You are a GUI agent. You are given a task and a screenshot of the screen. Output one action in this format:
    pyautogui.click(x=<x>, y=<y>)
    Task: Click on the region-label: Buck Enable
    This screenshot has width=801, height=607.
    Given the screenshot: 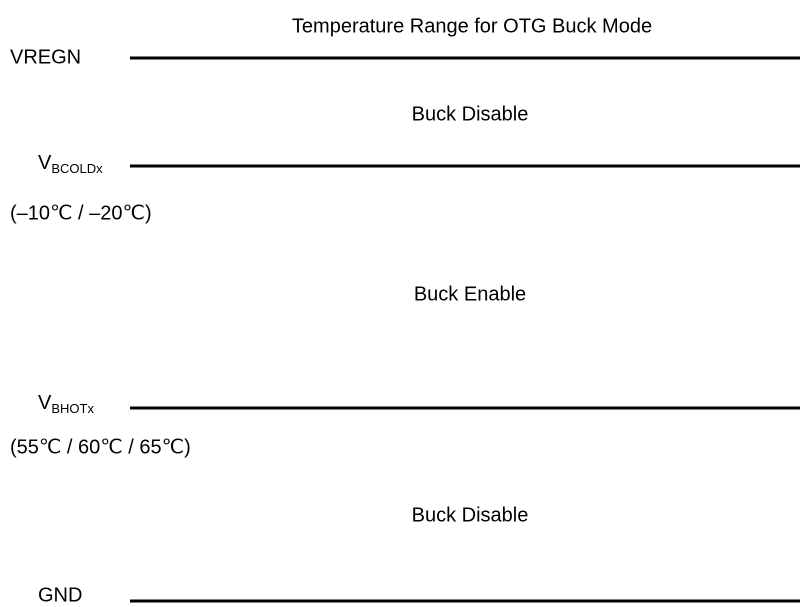 What is the action you would take?
    pyautogui.click(x=470, y=294)
    